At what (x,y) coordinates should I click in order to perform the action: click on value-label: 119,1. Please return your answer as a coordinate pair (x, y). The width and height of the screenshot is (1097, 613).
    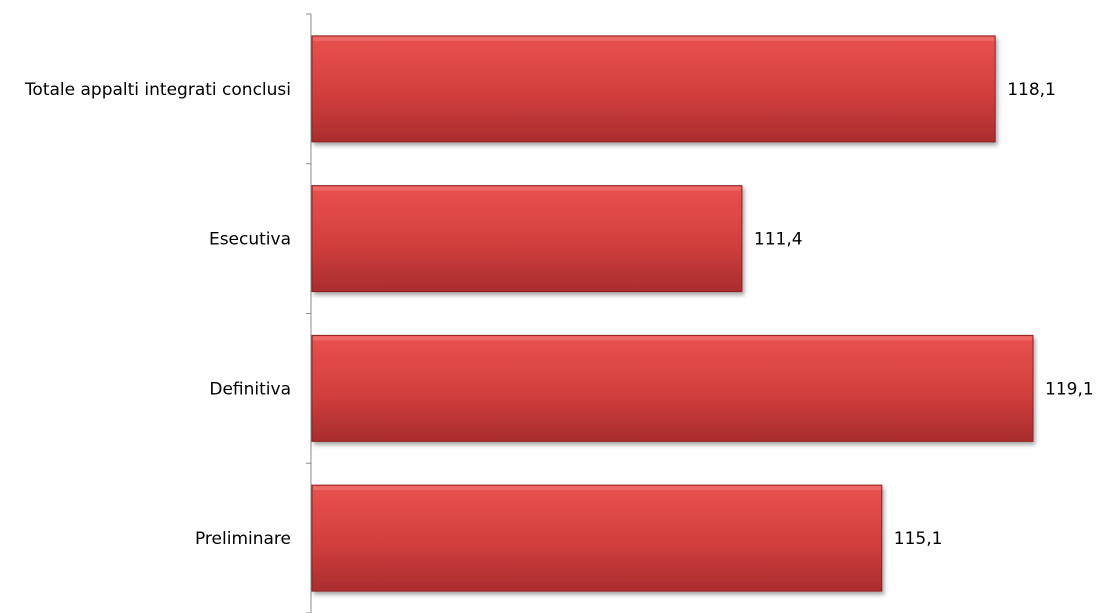
    Looking at the image, I should click on (1069, 389).